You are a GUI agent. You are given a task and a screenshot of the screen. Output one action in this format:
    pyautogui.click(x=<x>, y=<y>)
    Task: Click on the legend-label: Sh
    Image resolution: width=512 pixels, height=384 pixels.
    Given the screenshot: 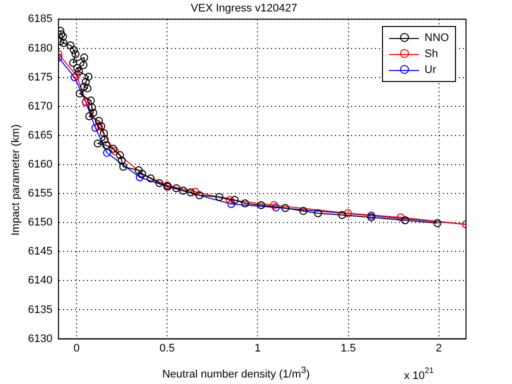 What is the action you would take?
    pyautogui.click(x=431, y=54)
    